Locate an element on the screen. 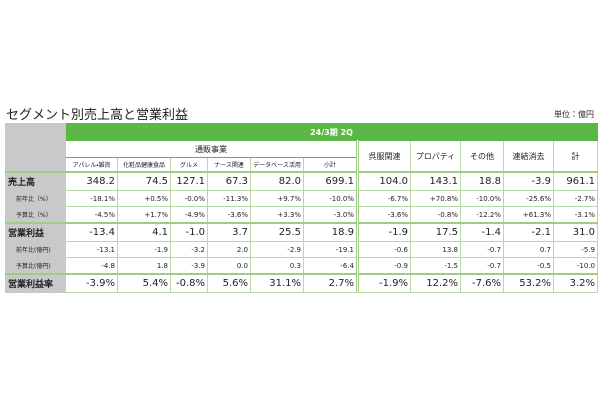  cell: -12.2% is located at coordinates (482, 215).